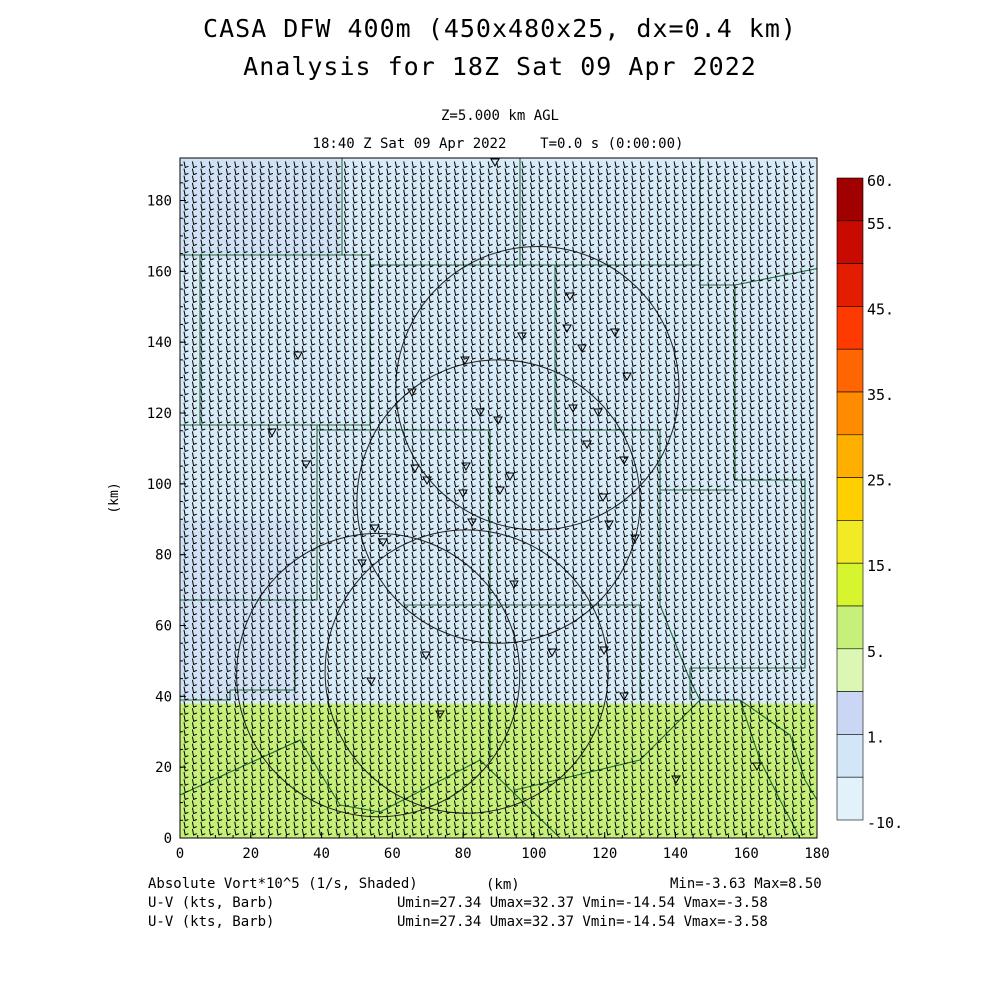 This screenshot has height=1000, width=1000. I want to click on x-tick-label: 160, so click(746, 854).